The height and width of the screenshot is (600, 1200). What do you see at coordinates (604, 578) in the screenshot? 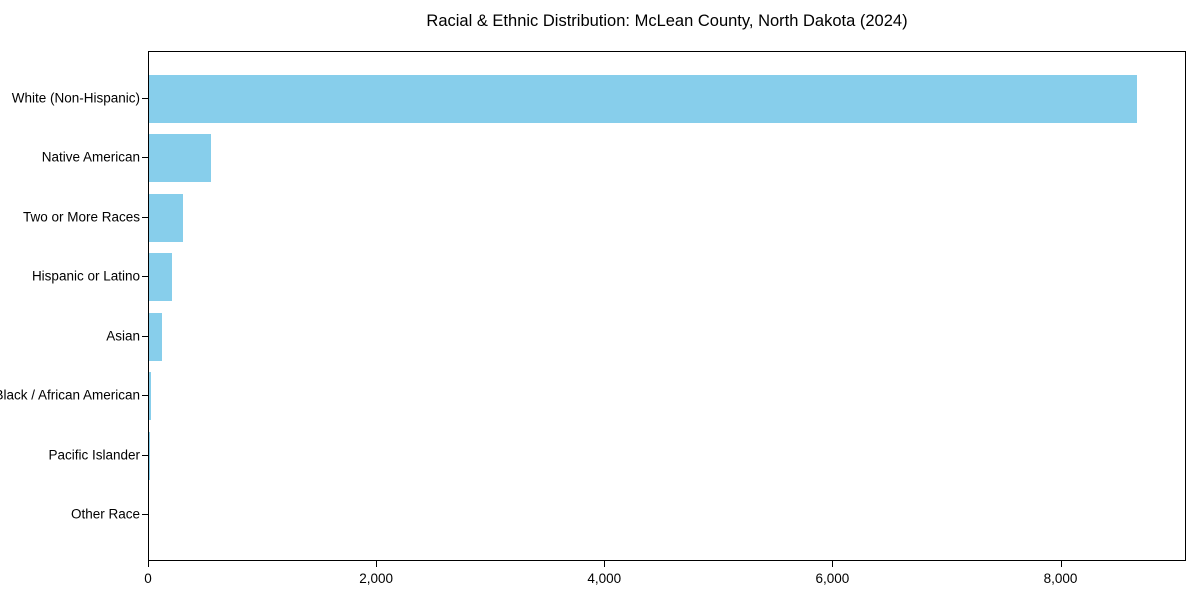
I see `x-axis-tick-label: 4,000` at bounding box center [604, 578].